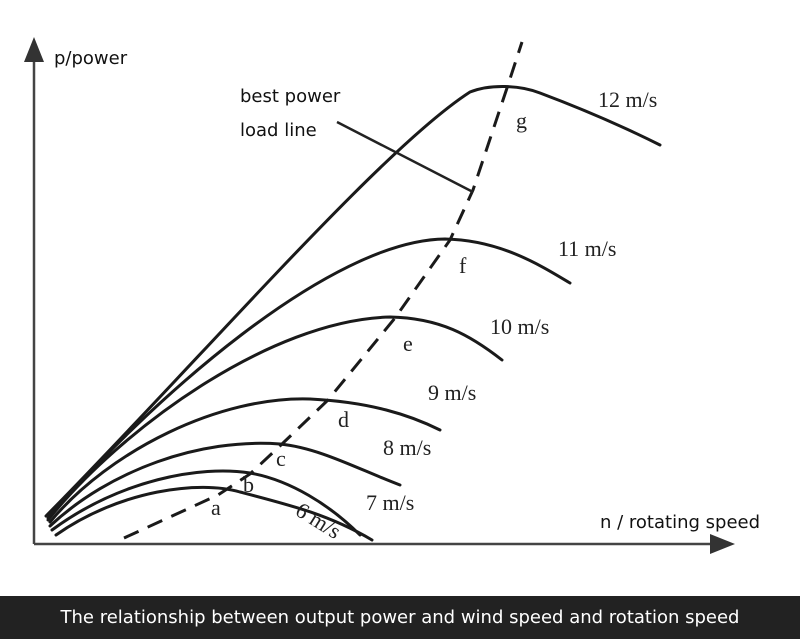 The image size is (800, 639). I want to click on point-d: d, so click(343, 419).